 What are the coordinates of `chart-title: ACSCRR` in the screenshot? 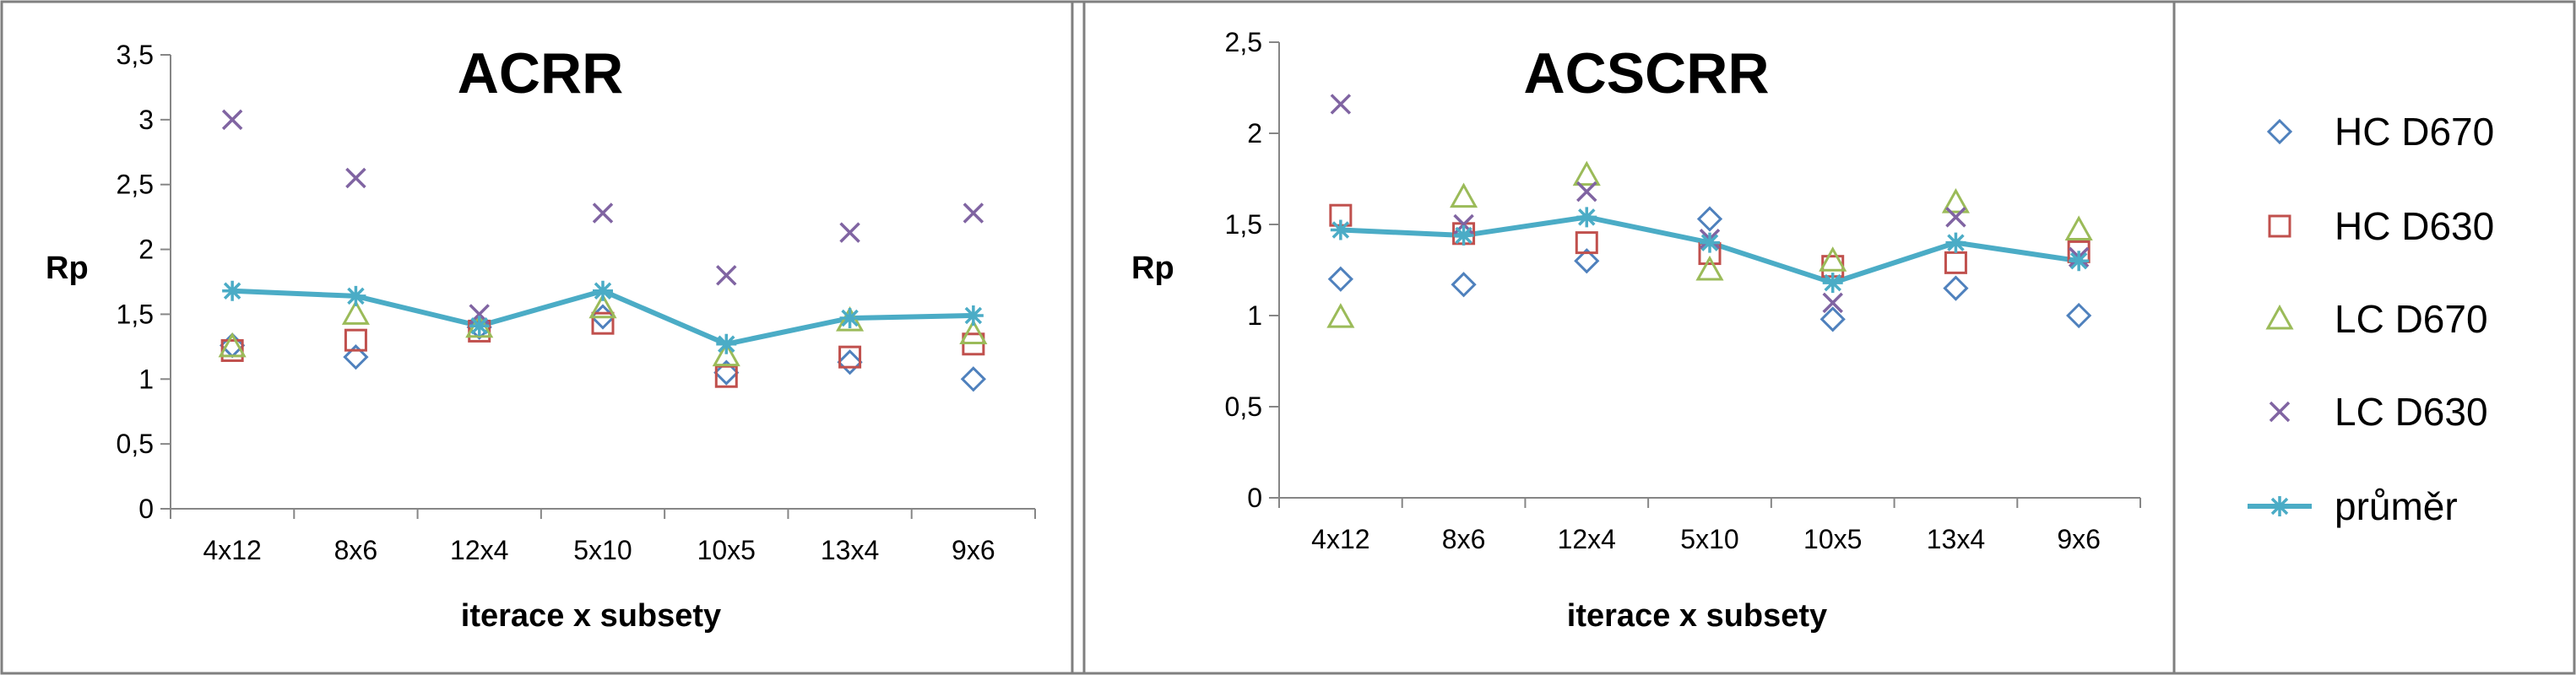 It's located at (1647, 73).